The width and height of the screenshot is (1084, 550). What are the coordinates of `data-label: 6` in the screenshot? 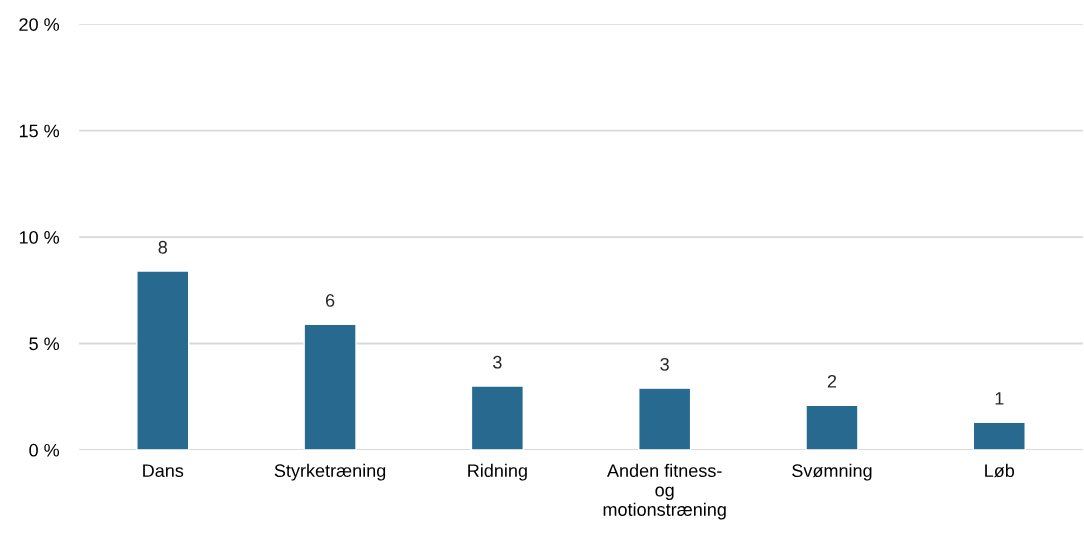 It's located at (330, 300).